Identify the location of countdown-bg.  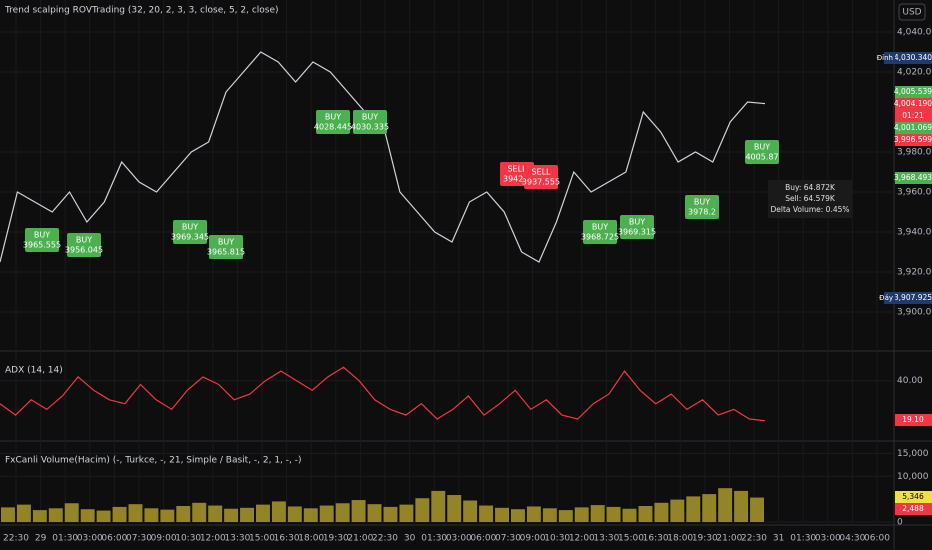
(913, 116).